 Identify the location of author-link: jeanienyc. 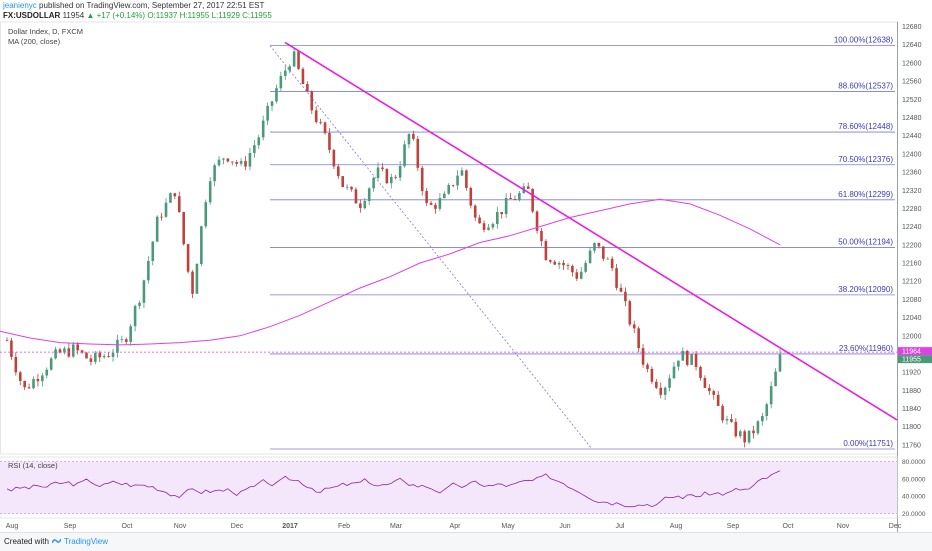
(20, 5).